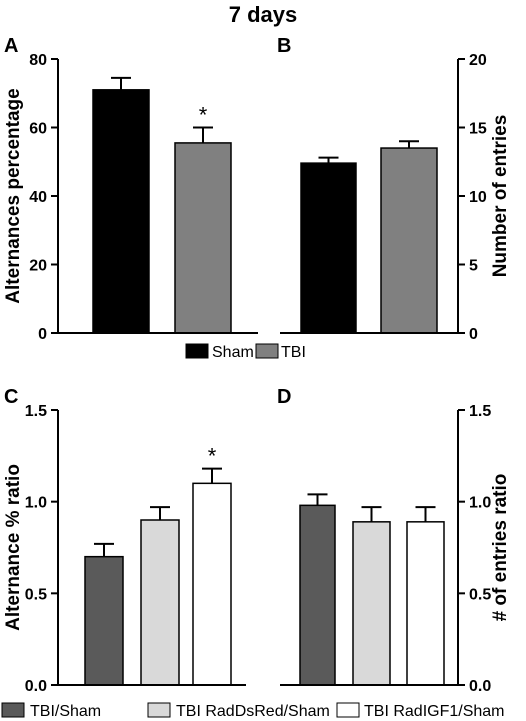  Describe the element at coordinates (480, 503) in the screenshot. I see `panel-d-tick-label: 1.0` at that location.